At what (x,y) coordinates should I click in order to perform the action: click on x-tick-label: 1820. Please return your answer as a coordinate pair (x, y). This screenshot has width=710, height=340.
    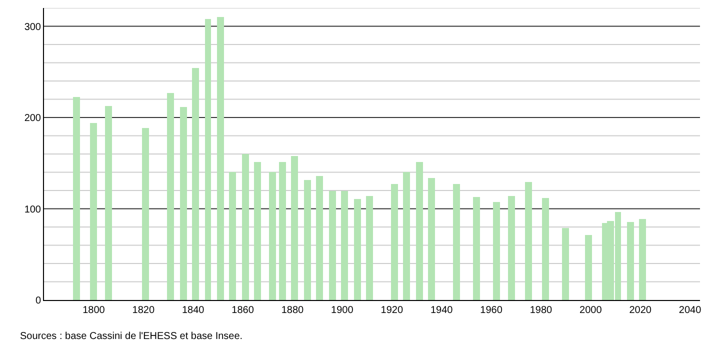
    Looking at the image, I should click on (143, 310).